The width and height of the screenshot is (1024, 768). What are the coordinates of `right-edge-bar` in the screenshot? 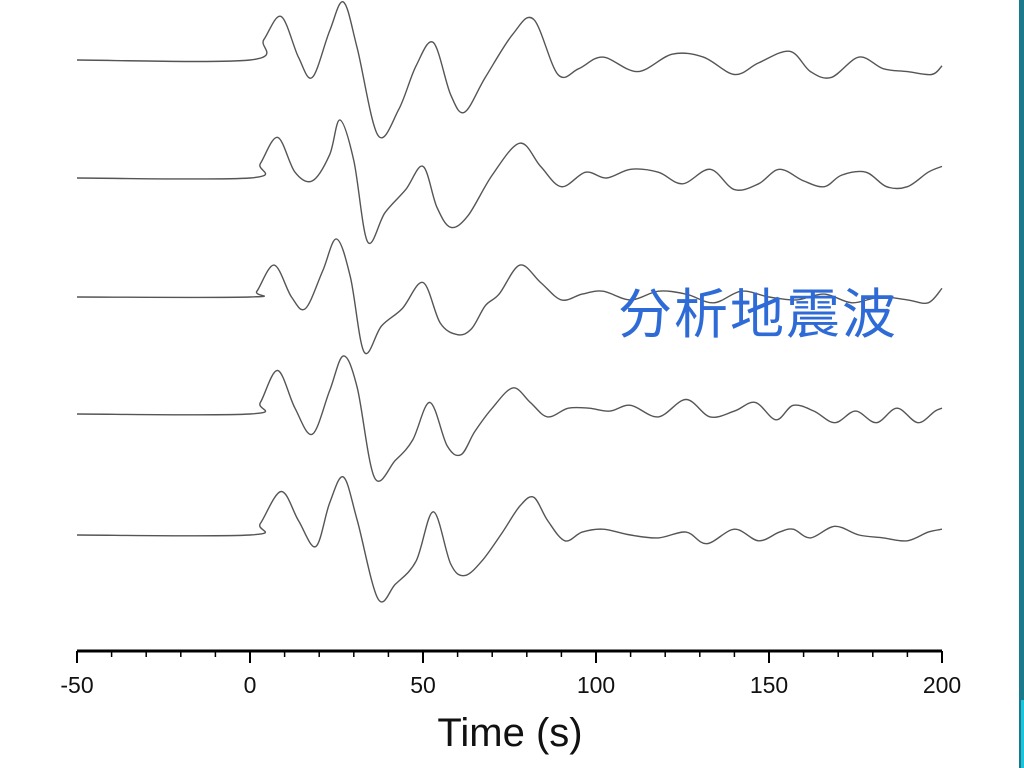 It's located at (1021, 384).